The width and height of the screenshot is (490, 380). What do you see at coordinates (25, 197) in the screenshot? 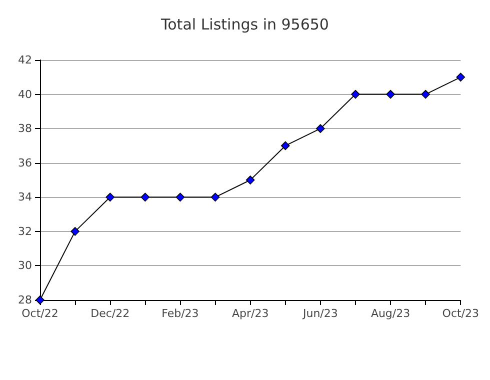
I see `y-tick-label: 34` at bounding box center [25, 197].